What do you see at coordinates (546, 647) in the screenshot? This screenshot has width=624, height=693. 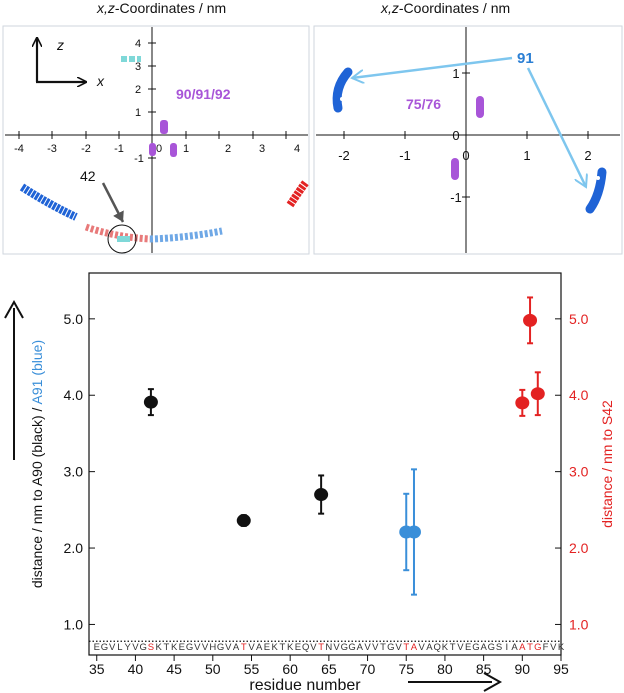 I see `sequence-letter: F` at bounding box center [546, 647].